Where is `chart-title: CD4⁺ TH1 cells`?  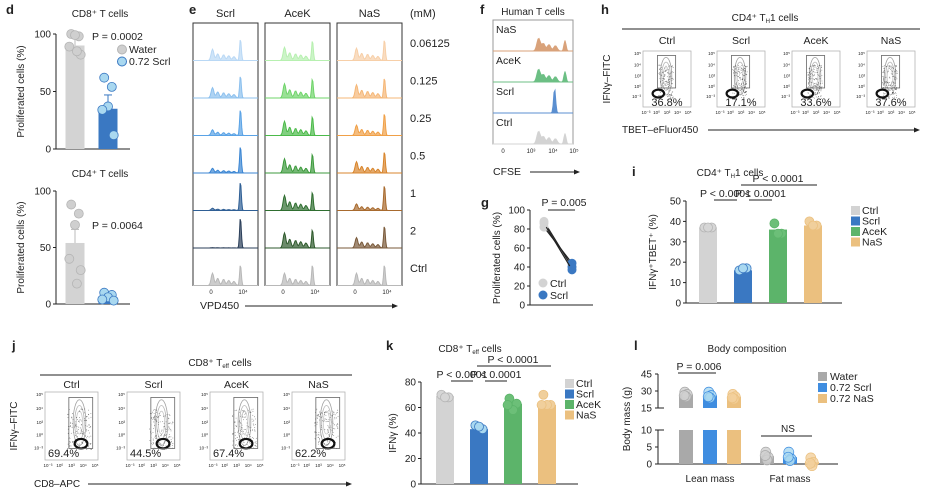 chart-title: CD4⁺ TH1 cells is located at coordinates (730, 174).